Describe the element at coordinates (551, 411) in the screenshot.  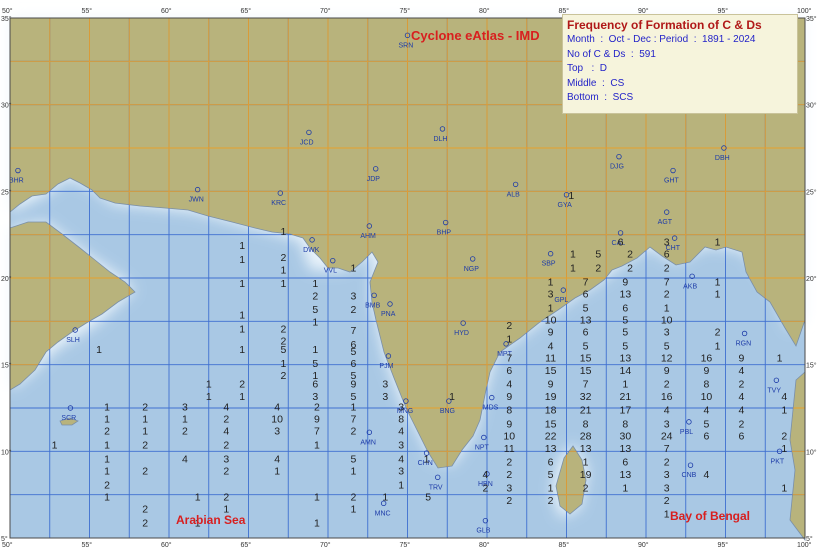
I see `cell-count: 18` at that location.